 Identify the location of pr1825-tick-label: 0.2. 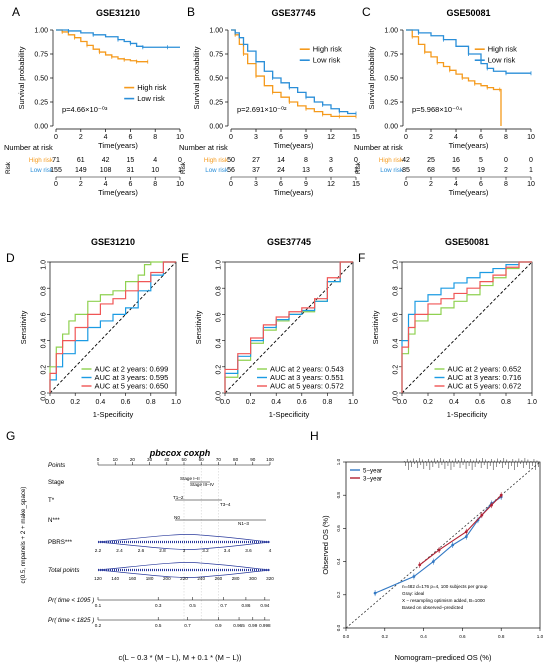
(98, 625).